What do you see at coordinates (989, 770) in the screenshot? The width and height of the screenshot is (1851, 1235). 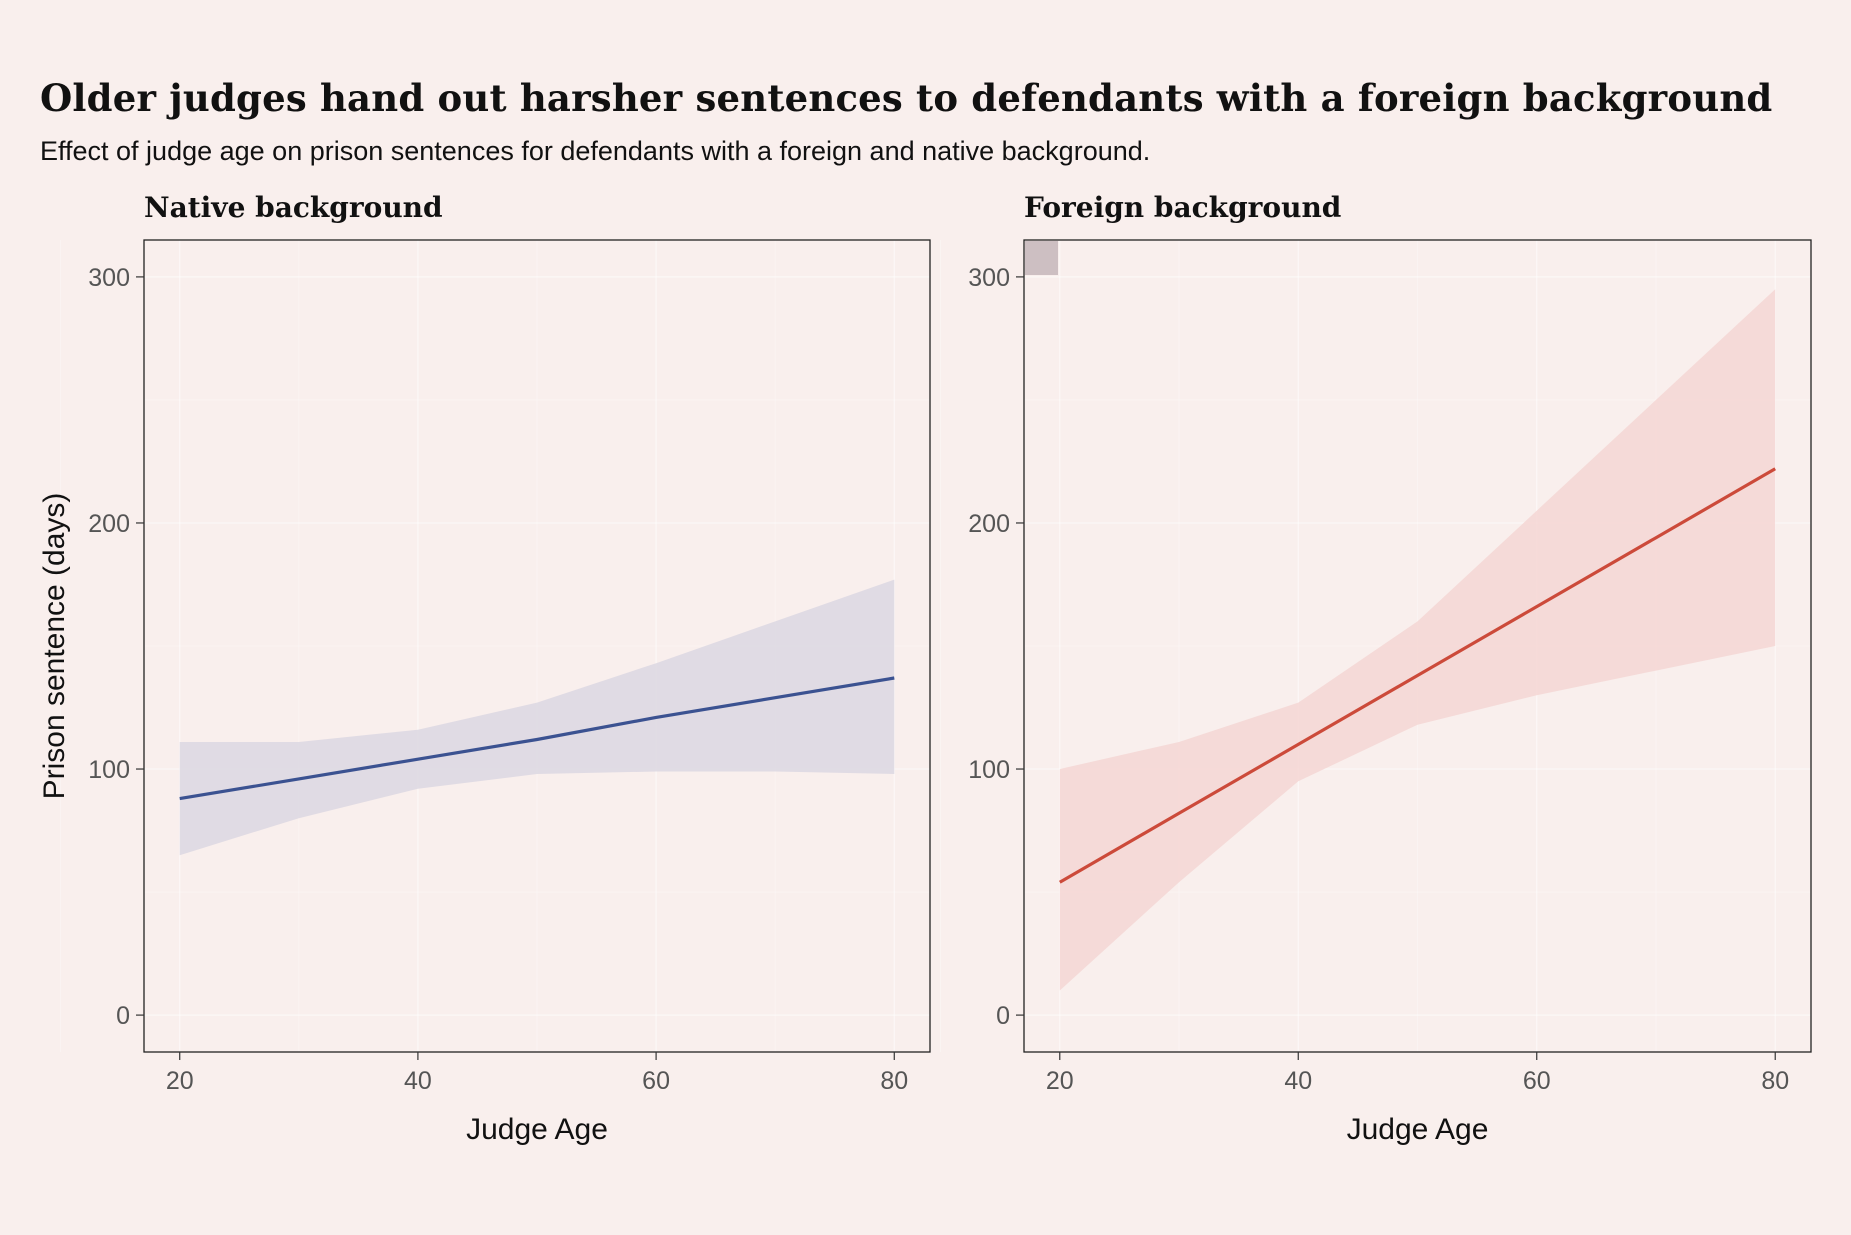 I see `foreign-y-tick-label: 100` at bounding box center [989, 770].